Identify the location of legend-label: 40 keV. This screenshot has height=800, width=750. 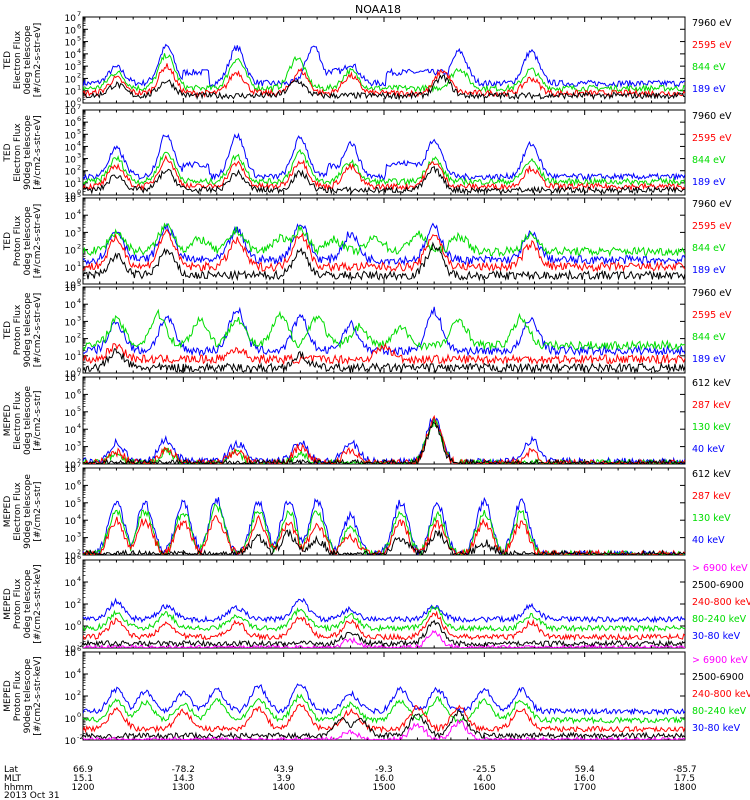
(708, 540).